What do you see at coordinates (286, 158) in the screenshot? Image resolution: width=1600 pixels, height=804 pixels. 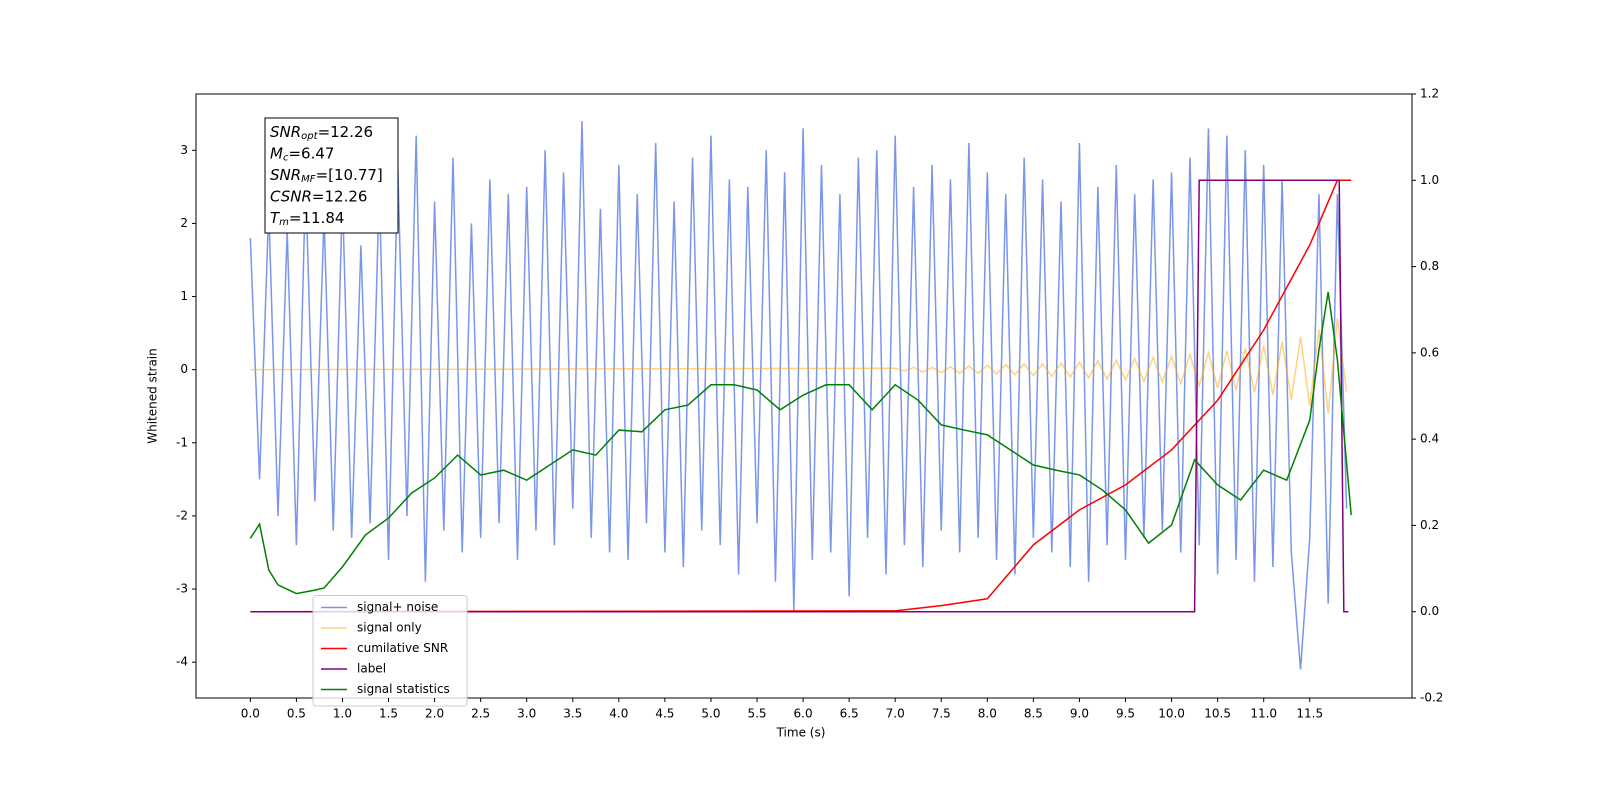 I see `annotation-sub: c` at bounding box center [286, 158].